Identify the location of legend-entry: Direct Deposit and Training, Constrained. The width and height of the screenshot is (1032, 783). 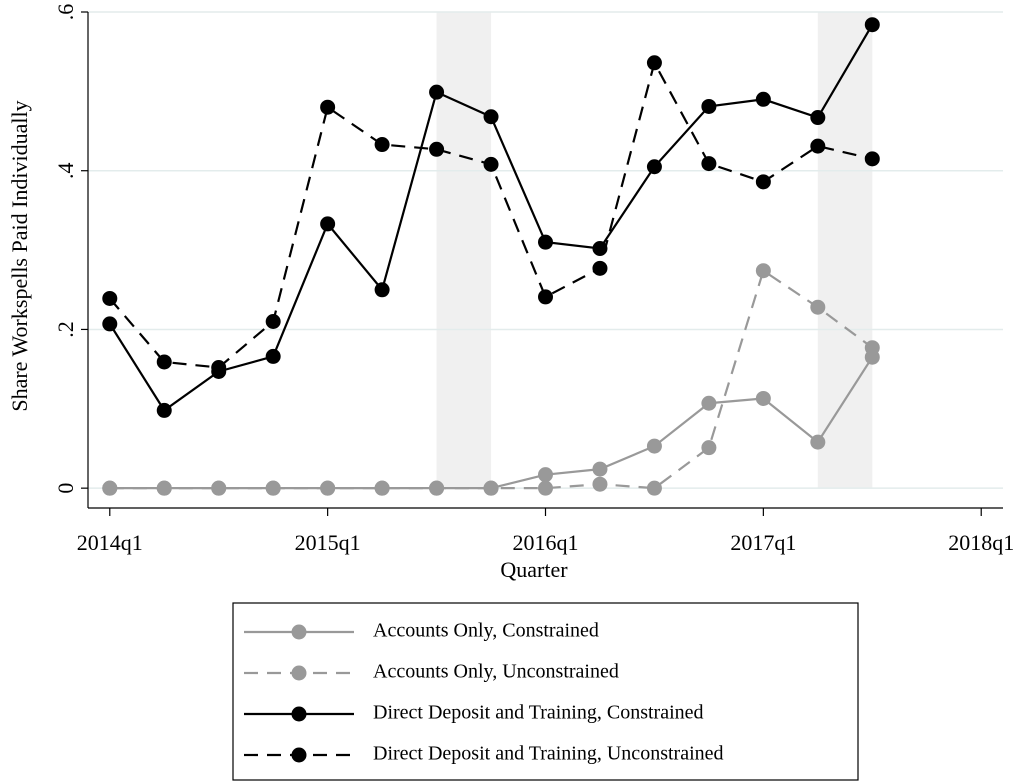
(474, 713).